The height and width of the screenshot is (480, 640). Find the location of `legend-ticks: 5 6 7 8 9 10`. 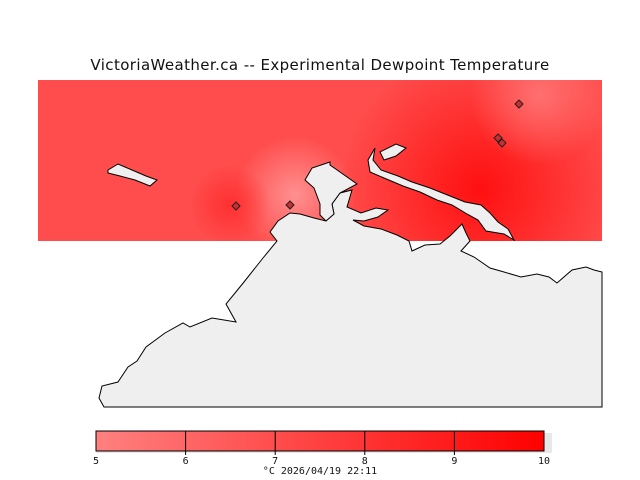

legend-ticks: 5 6 7 8 9 10 is located at coordinates (321, 449).